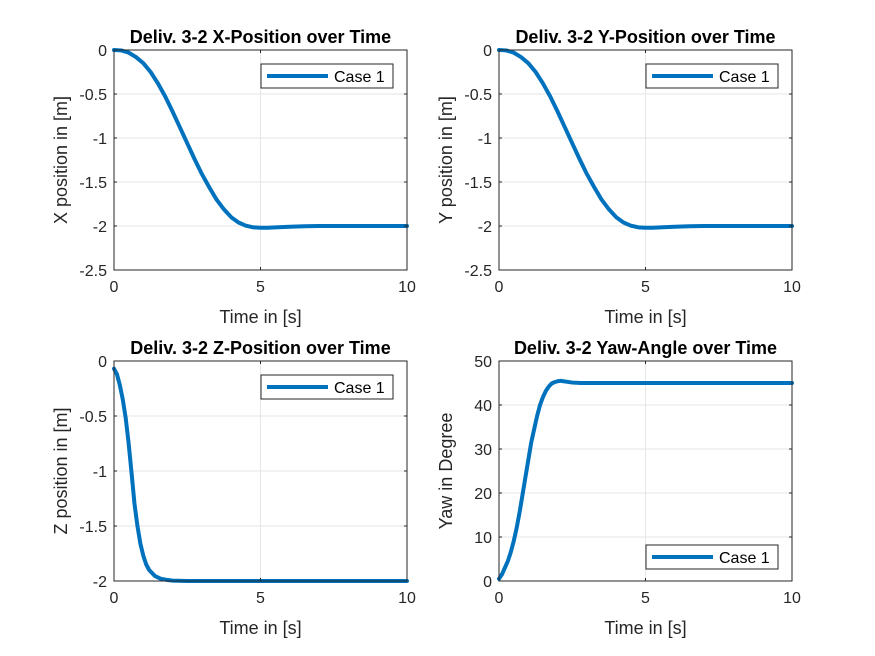 Image resolution: width=875 pixels, height=656 pixels. What do you see at coordinates (61, 160) in the screenshot?
I see `y-axis-label: X position in [m]` at bounding box center [61, 160].